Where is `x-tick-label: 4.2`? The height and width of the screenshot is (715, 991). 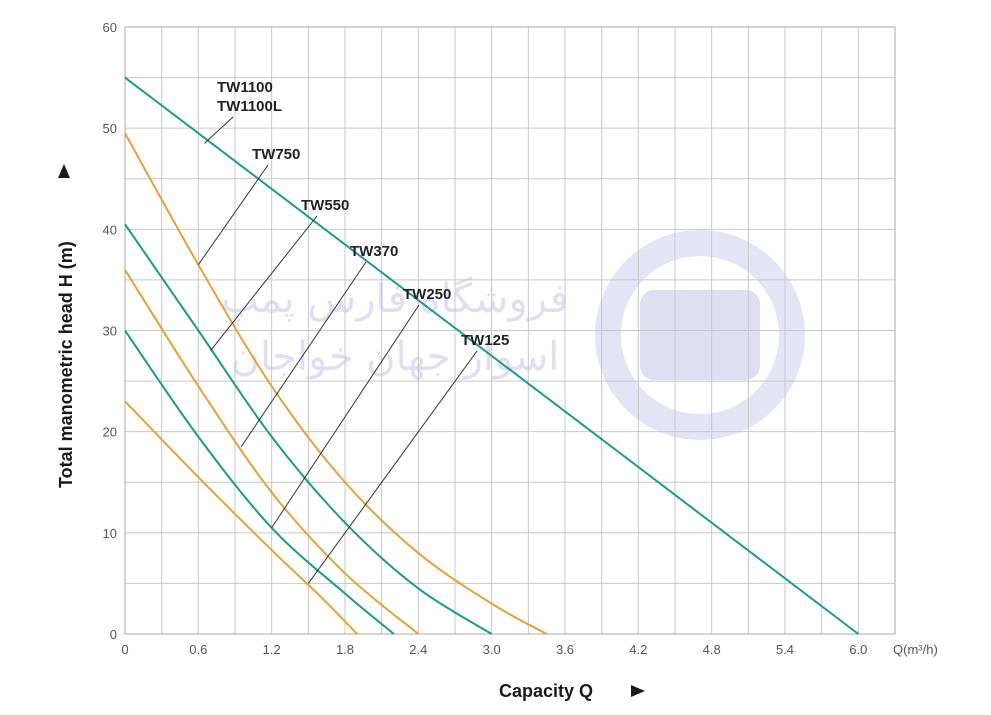 x-tick-label: 4.2 is located at coordinates (638, 649).